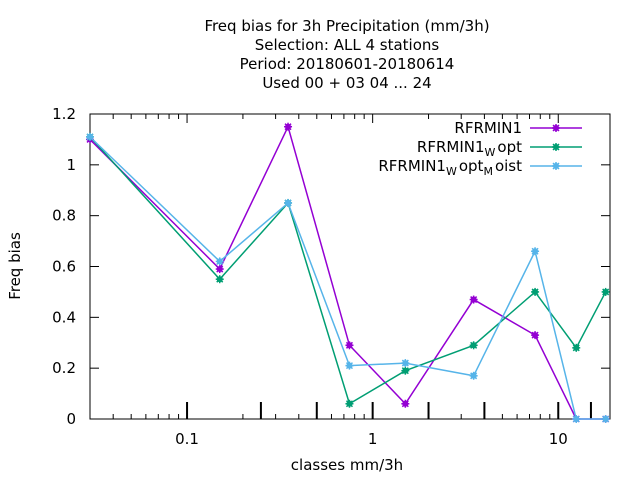  Describe the element at coordinates (373, 439) in the screenshot. I see `x-tick-label: 1` at that location.